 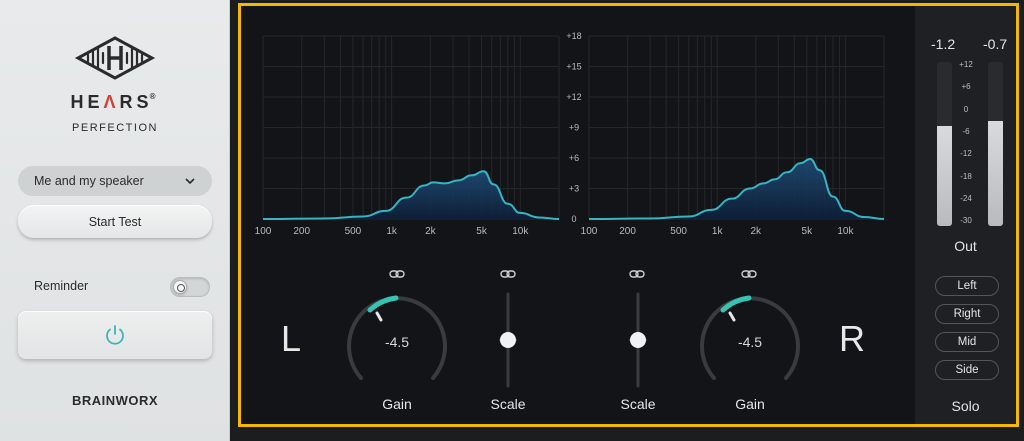 What do you see at coordinates (411, 127) in the screenshot?
I see `eq-grid-left` at bounding box center [411, 127].